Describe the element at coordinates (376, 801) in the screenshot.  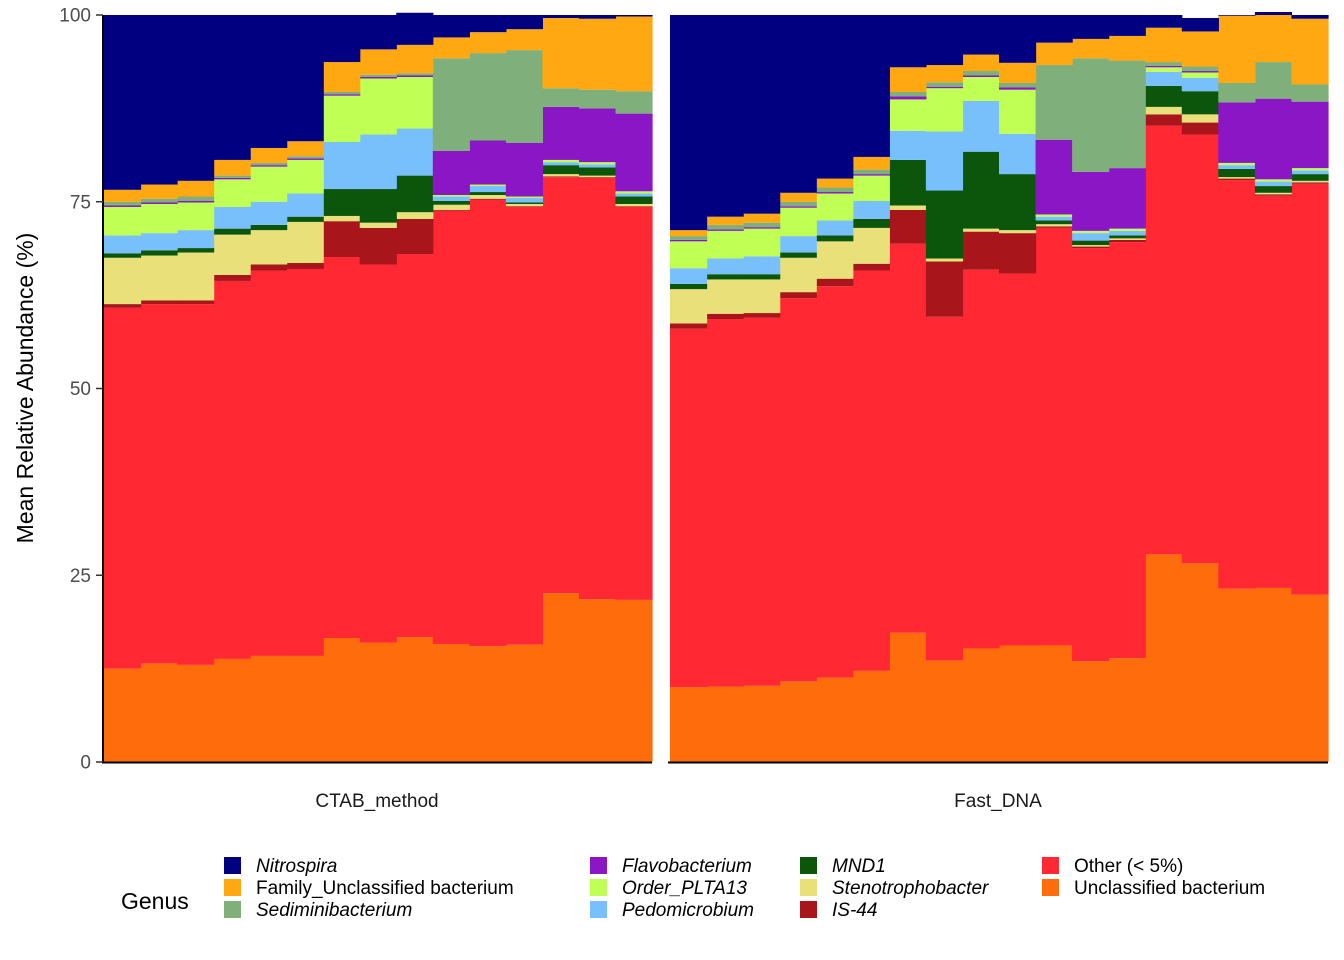
I see `facet-label: CTAB_method` at that location.